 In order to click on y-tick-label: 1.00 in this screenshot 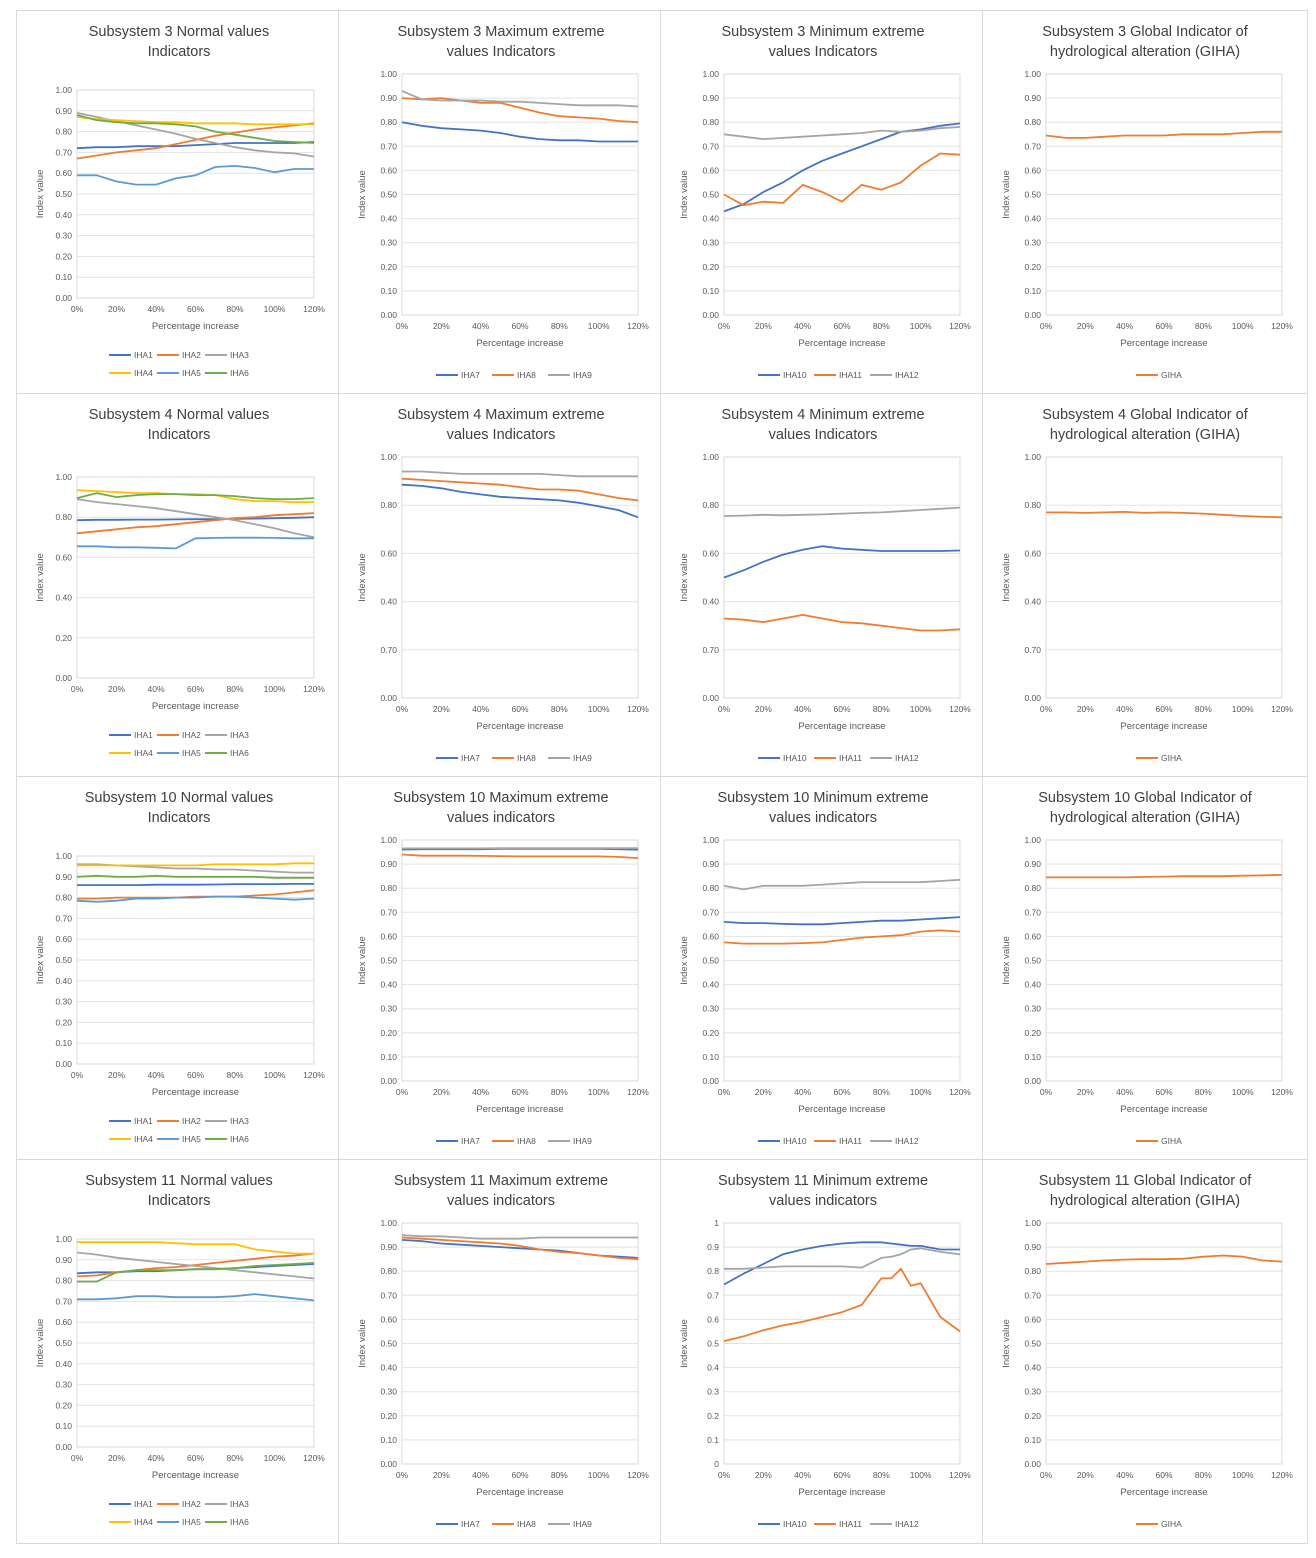, I will do `click(388, 457)`.